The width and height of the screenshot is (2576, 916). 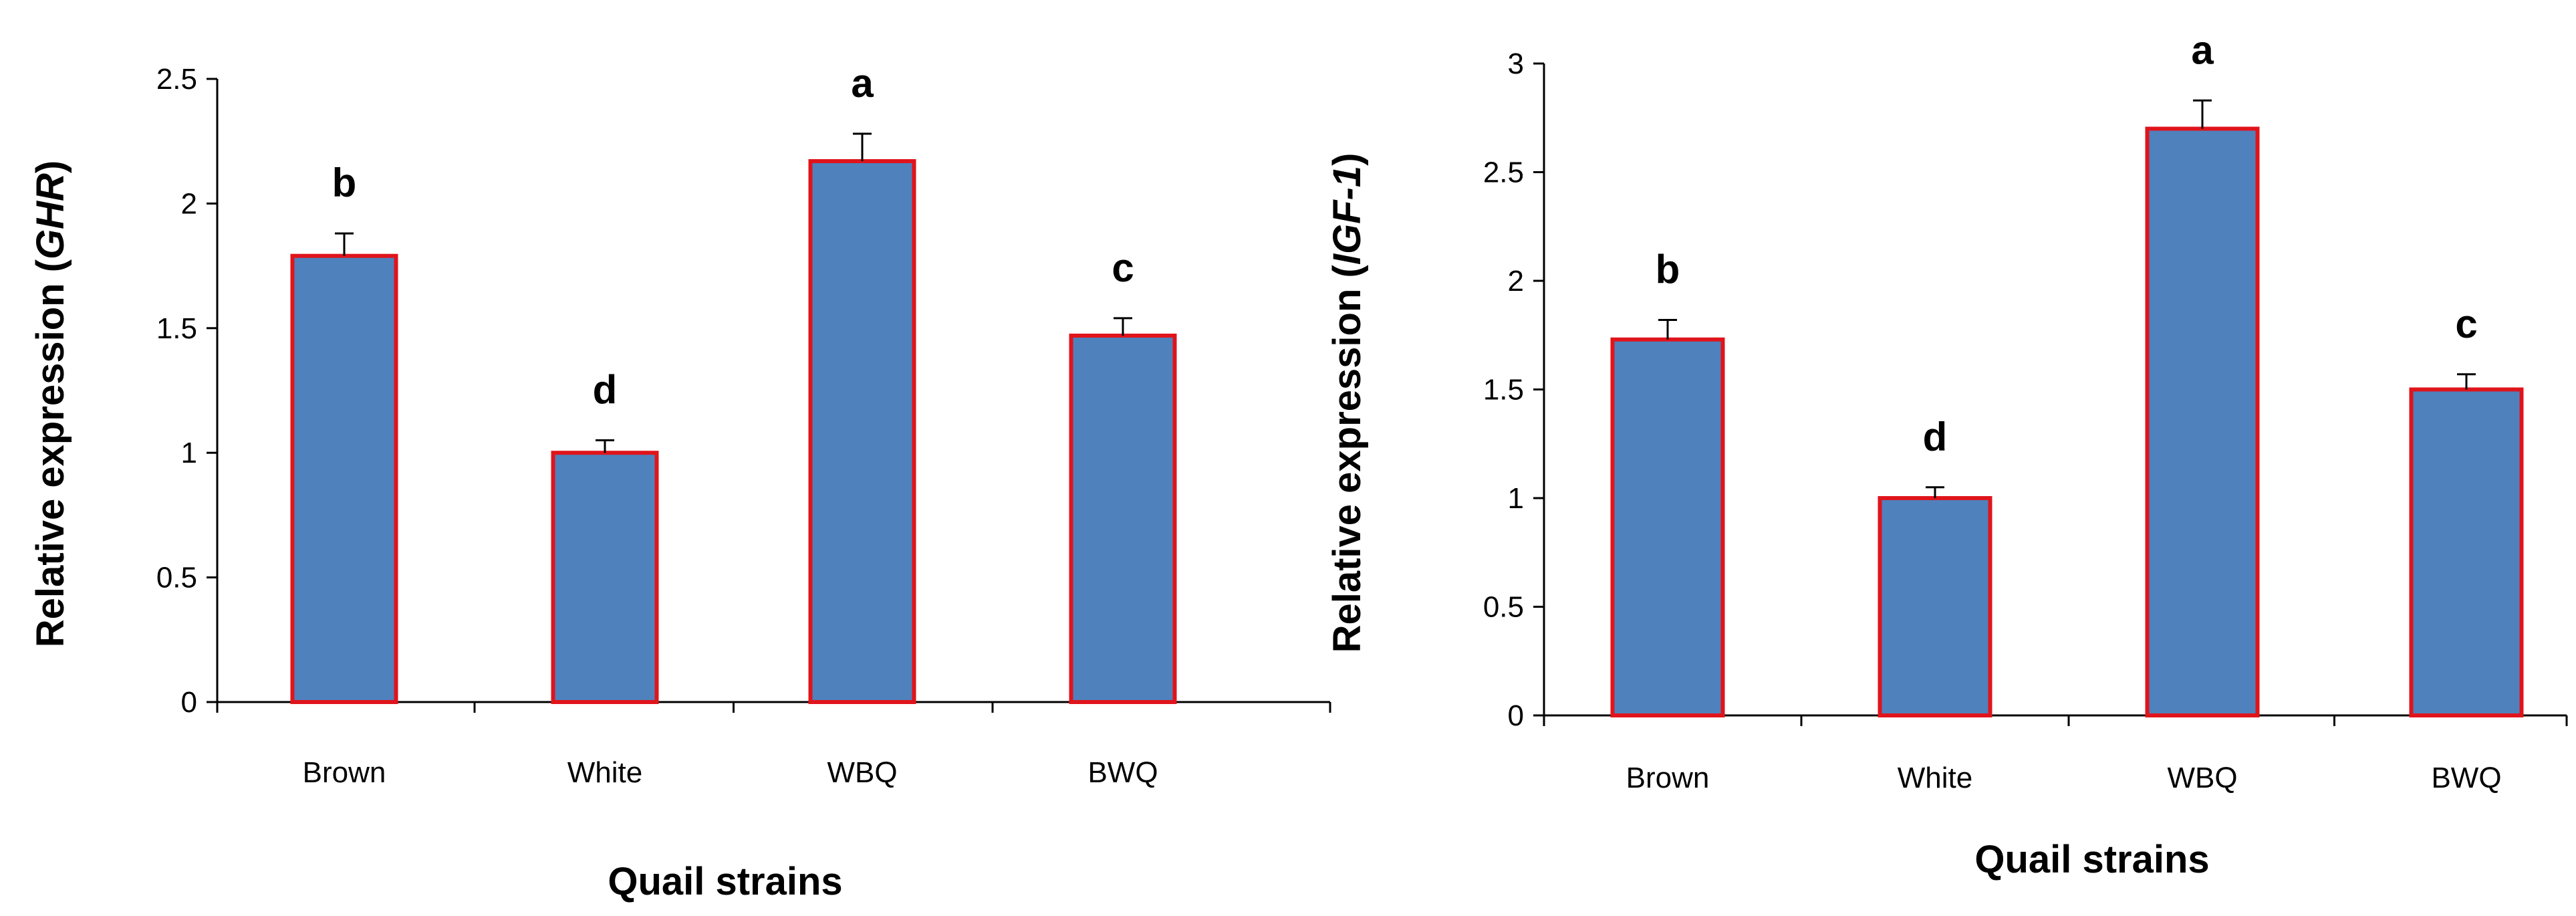 What do you see at coordinates (50, 216) in the screenshot?
I see `y-axis-title-gene: GHR` at bounding box center [50, 216].